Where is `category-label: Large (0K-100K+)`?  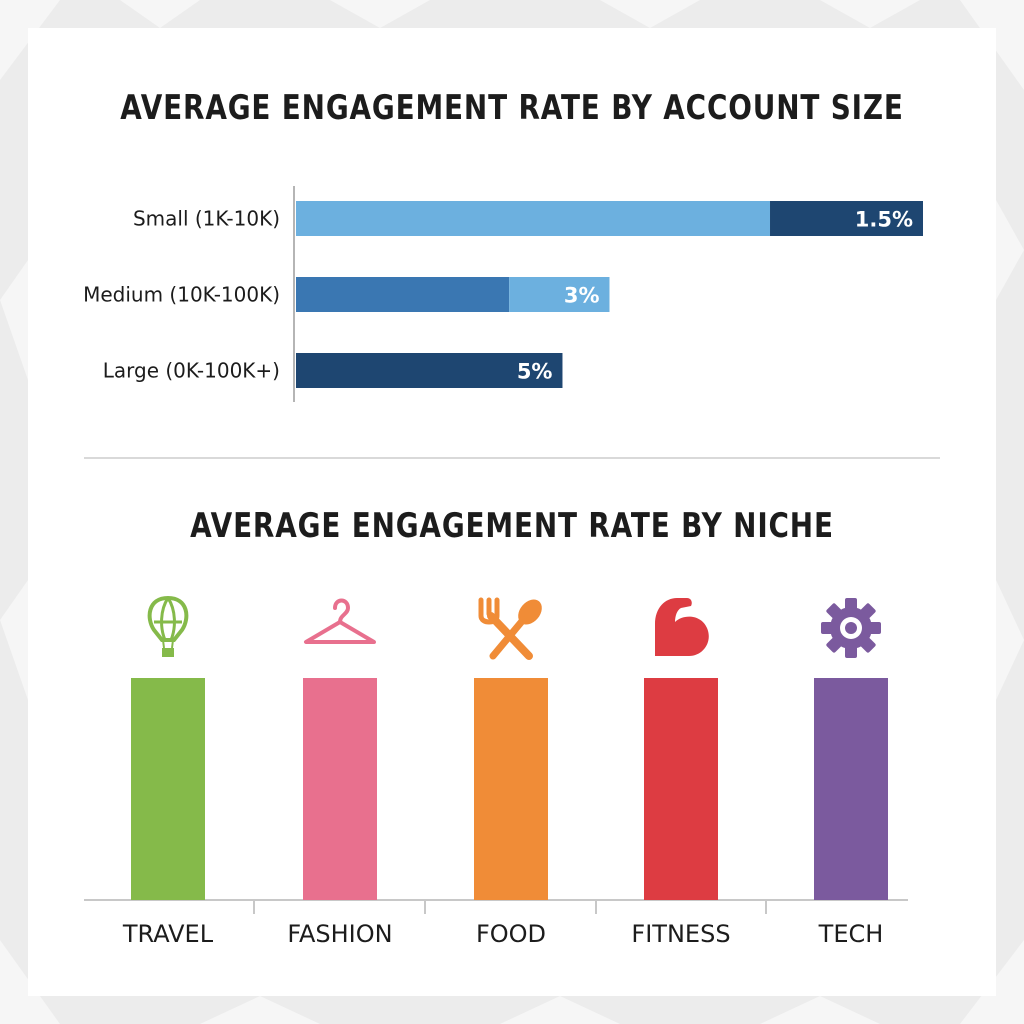
category-label: Large (0K-100K+) is located at coordinates (191, 371).